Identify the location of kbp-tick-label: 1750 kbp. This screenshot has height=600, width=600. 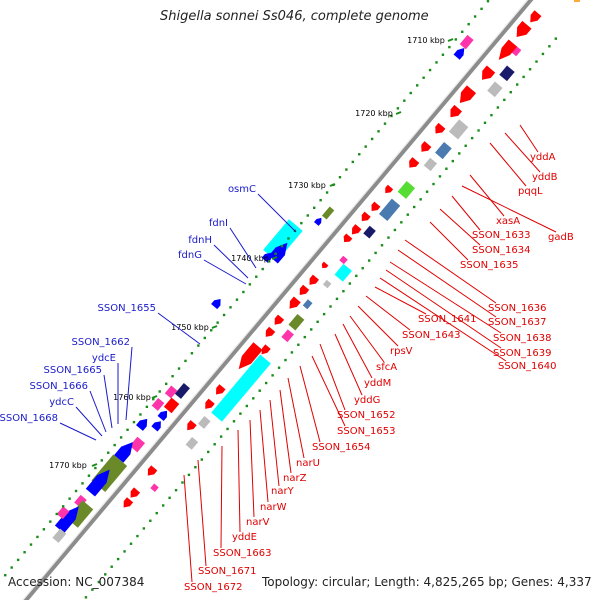
(190, 327).